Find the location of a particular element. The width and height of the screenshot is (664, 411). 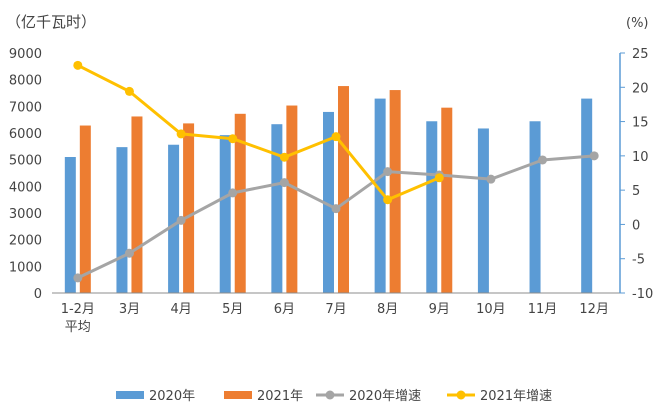

legend-label-1: 2021年 is located at coordinates (280, 396).